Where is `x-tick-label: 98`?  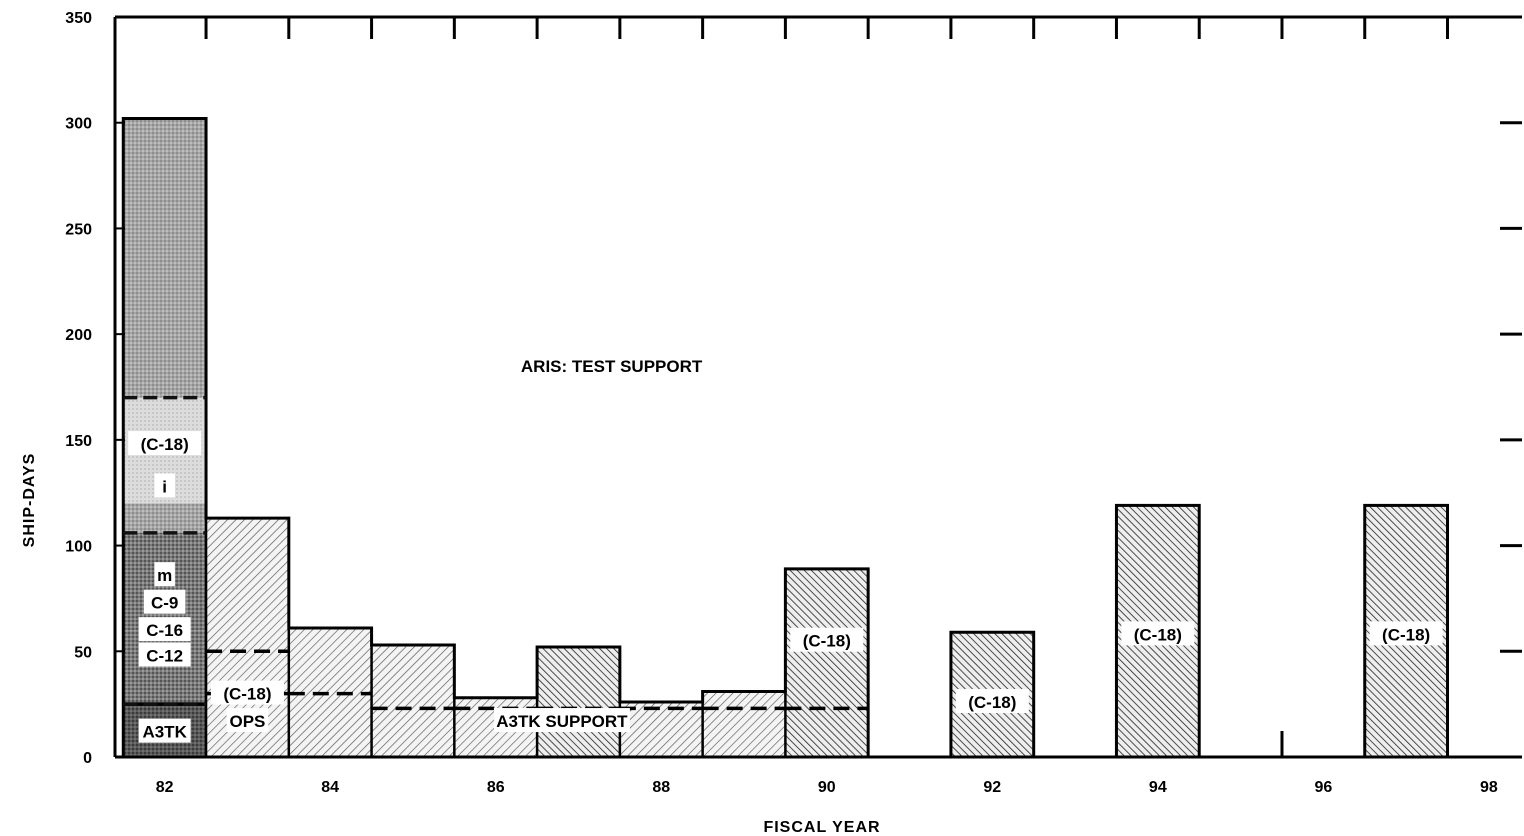
x-tick-label: 98 is located at coordinates (1489, 787).